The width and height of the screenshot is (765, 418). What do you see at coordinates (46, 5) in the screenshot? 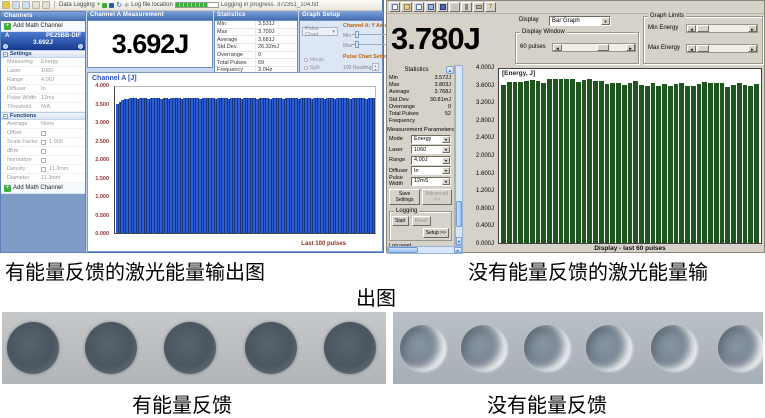
I see `disabled-icon` at bounding box center [46, 5].